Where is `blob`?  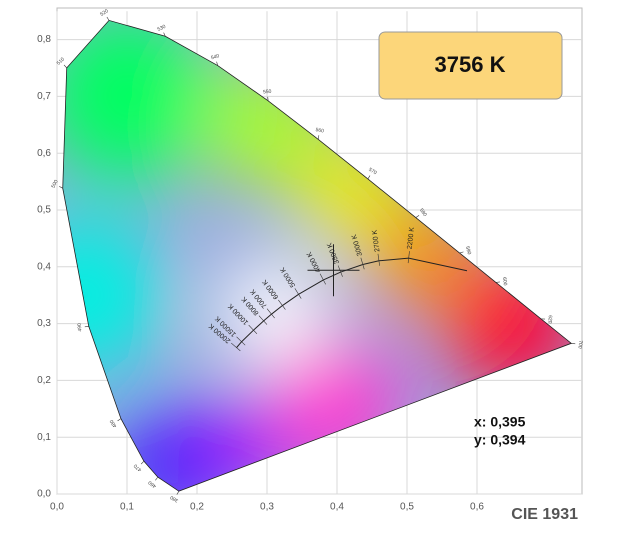 blob is located at coordinates (113, 295).